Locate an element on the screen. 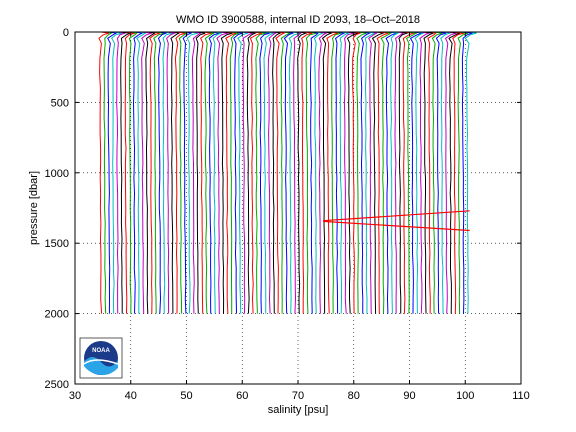 The width and height of the screenshot is (576, 432). logo-wave is located at coordinates (101, 366).